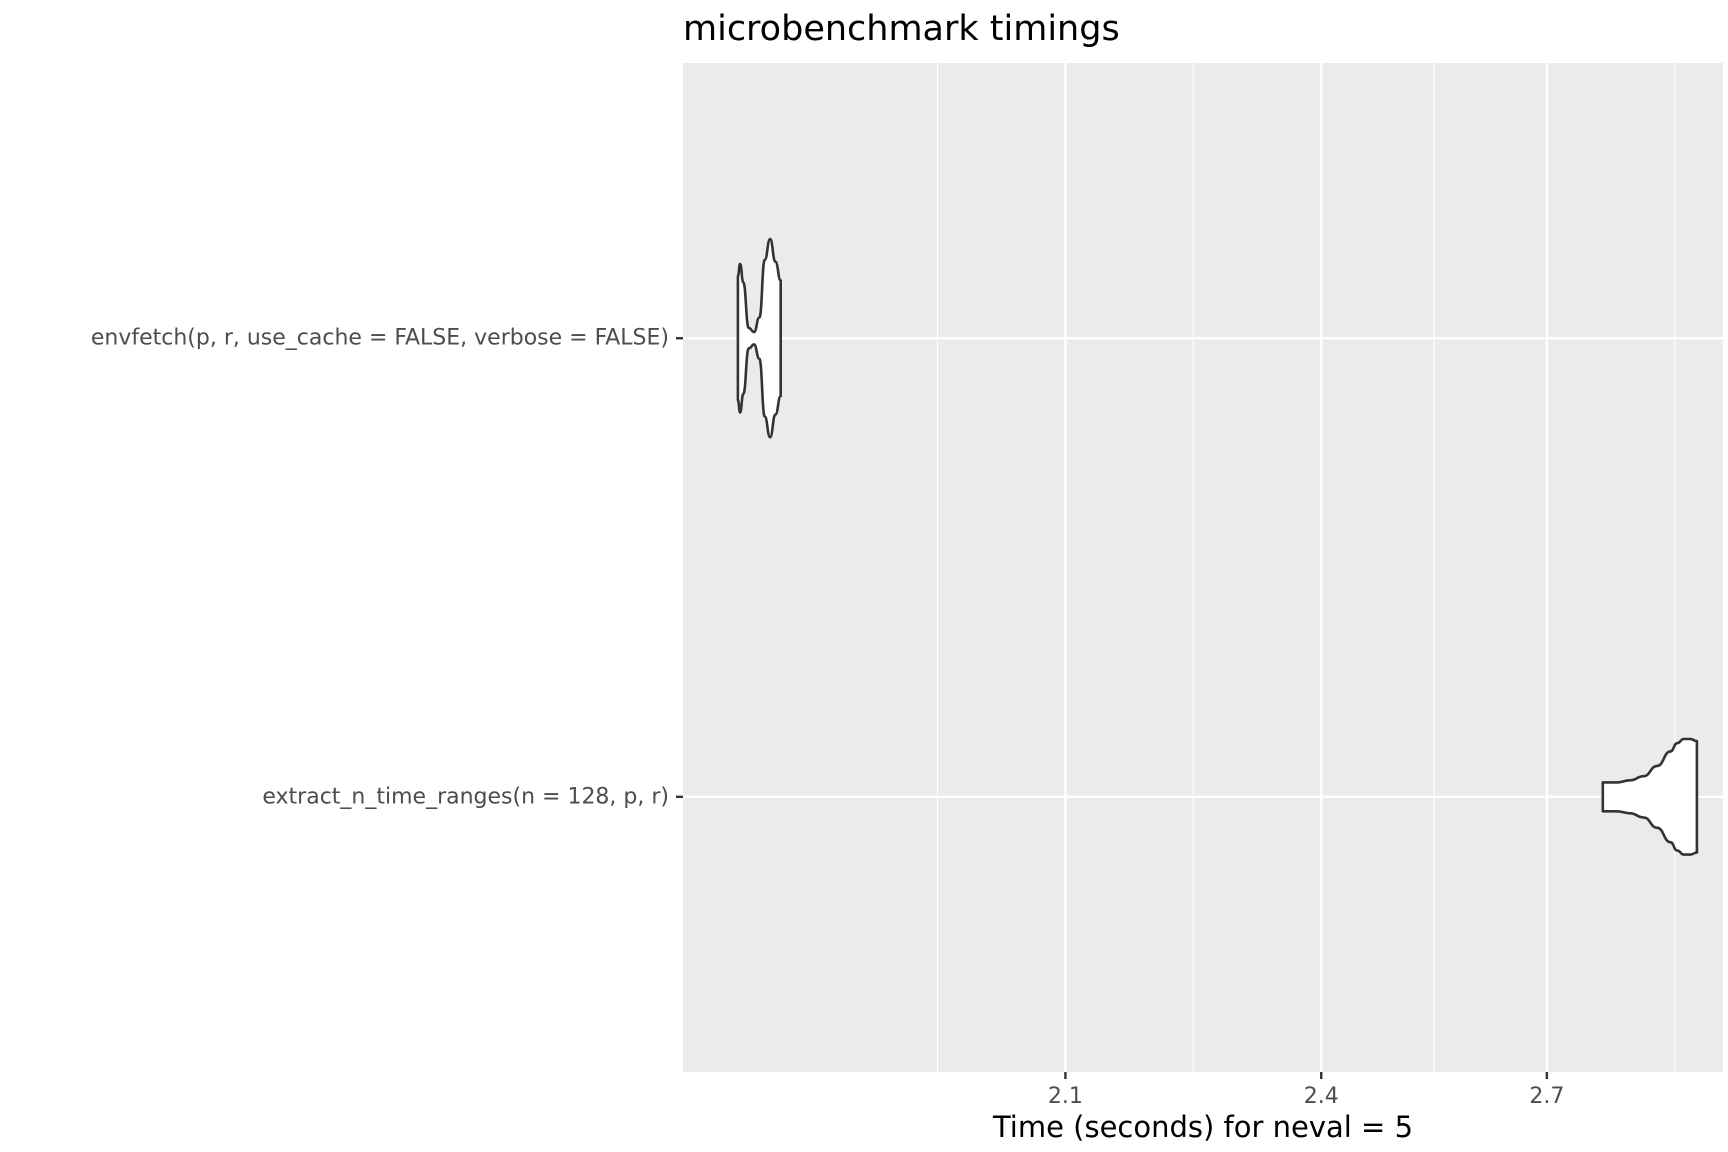  I want to click on chart-title: microbenchmark timings, so click(901, 29).